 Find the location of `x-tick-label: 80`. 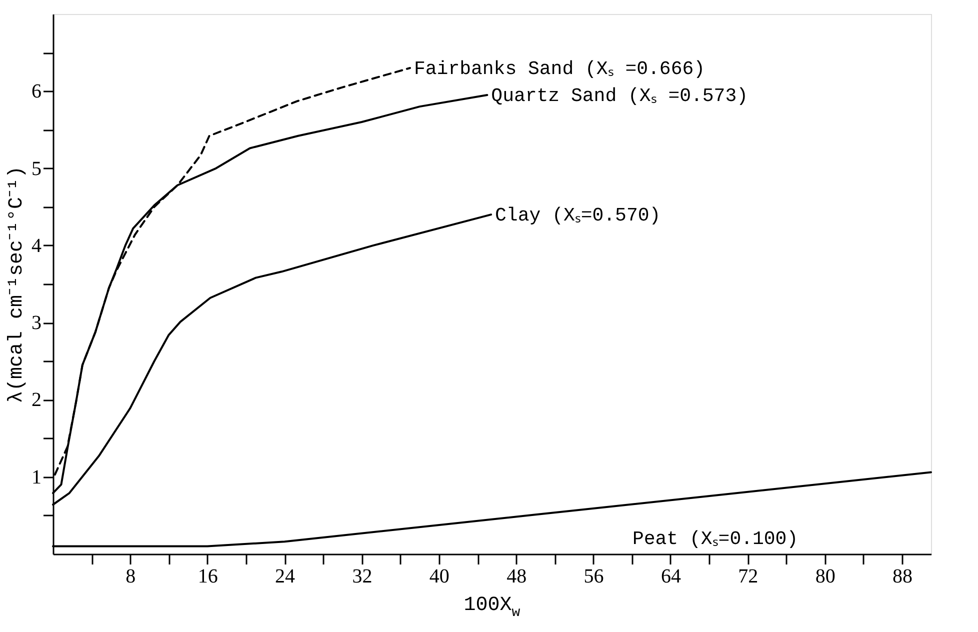

x-tick-label: 80 is located at coordinates (825, 577).